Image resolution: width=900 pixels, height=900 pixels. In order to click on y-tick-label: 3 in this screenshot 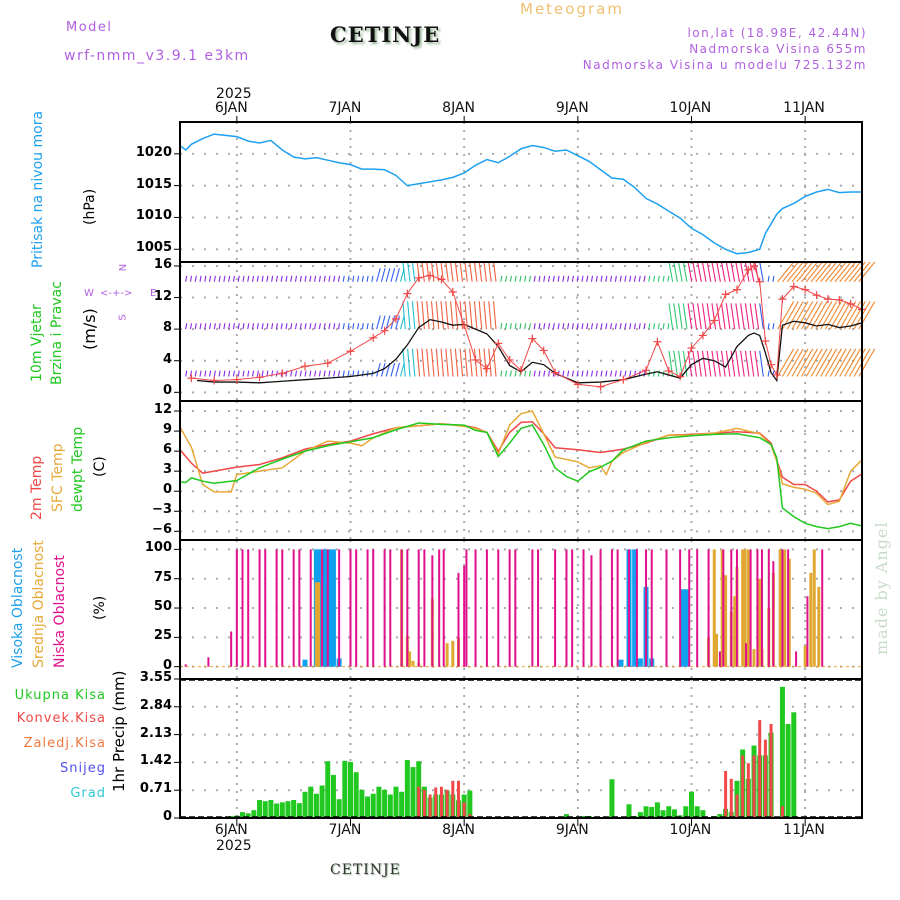, I will do `click(167, 470)`.